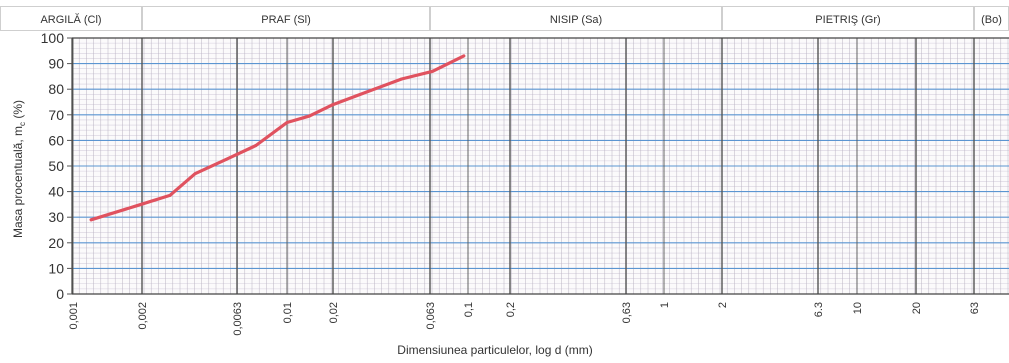 The height and width of the screenshot is (363, 1009). What do you see at coordinates (74, 316) in the screenshot?
I see `x-tick-label: 0,001` at bounding box center [74, 316].